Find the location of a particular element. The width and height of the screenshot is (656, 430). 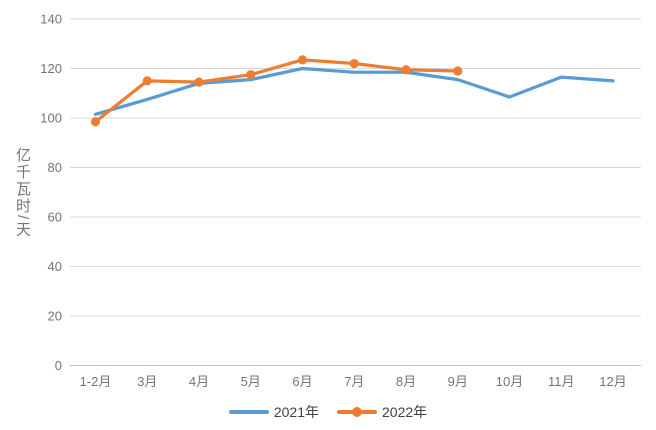

legend-label-2022: 2022年 is located at coordinates (405, 412).